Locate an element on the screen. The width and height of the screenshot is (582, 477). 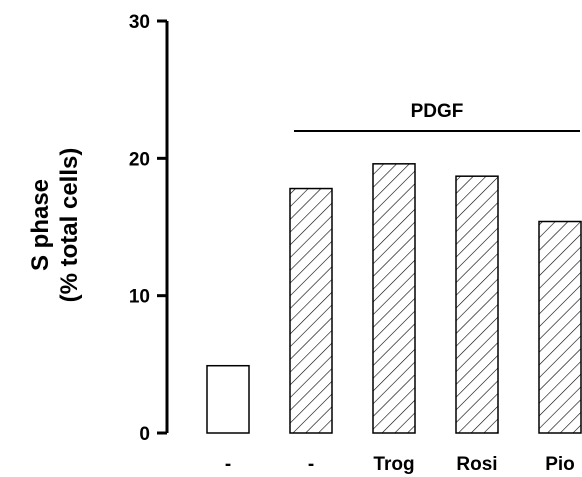
y-axis-title-line2: (% total cells) is located at coordinates (69, 225).